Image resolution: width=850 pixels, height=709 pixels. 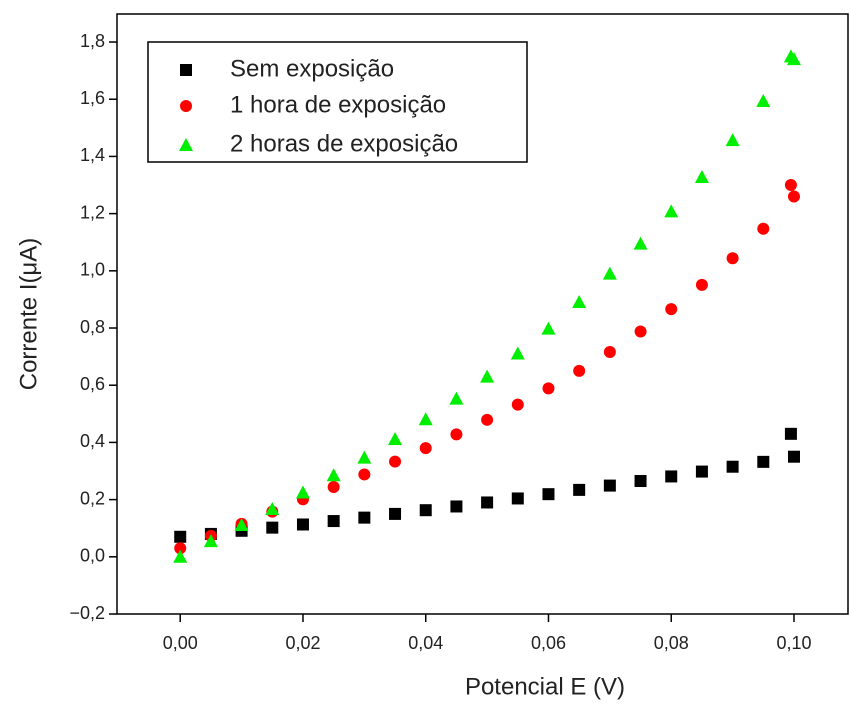 What do you see at coordinates (302, 643) in the screenshot?
I see `x-tick-label: 0,02` at bounding box center [302, 643].